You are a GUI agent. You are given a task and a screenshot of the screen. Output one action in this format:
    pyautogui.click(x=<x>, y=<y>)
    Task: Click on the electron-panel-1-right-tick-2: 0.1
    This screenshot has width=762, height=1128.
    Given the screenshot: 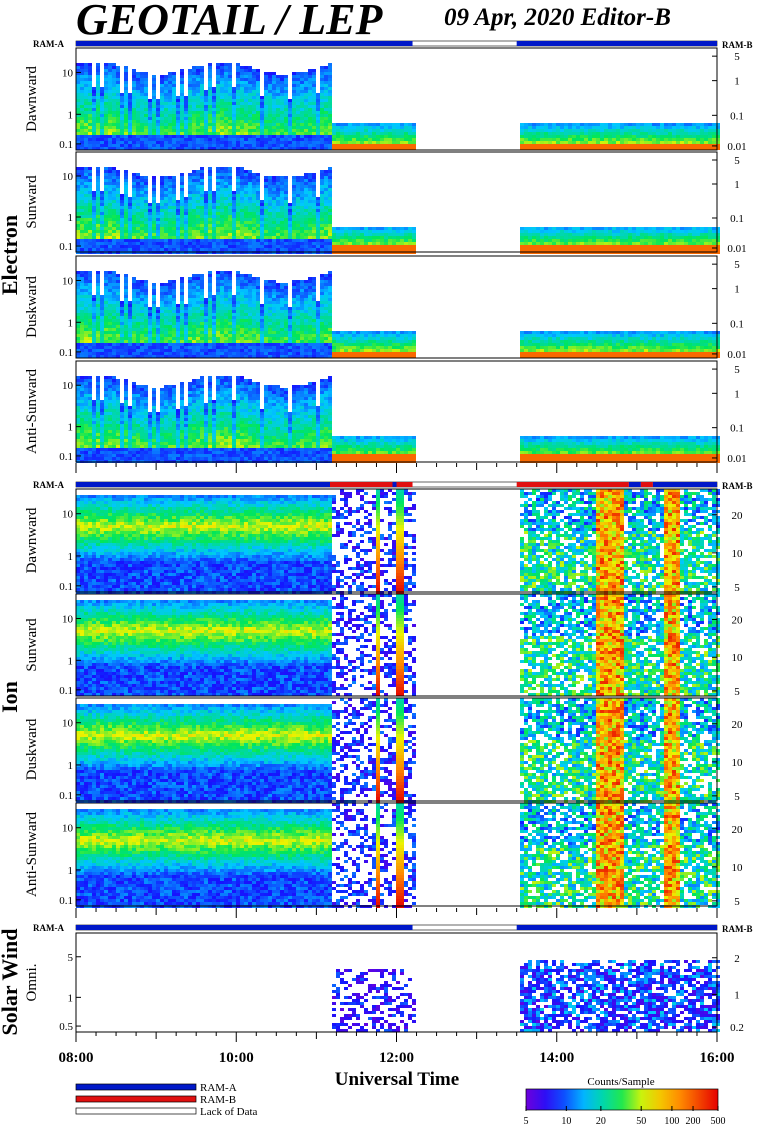 What is the action you would take?
    pyautogui.click(x=737, y=219)
    